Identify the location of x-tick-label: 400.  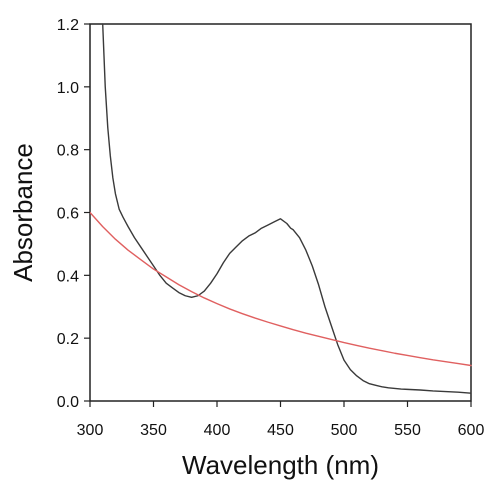
(217, 430).